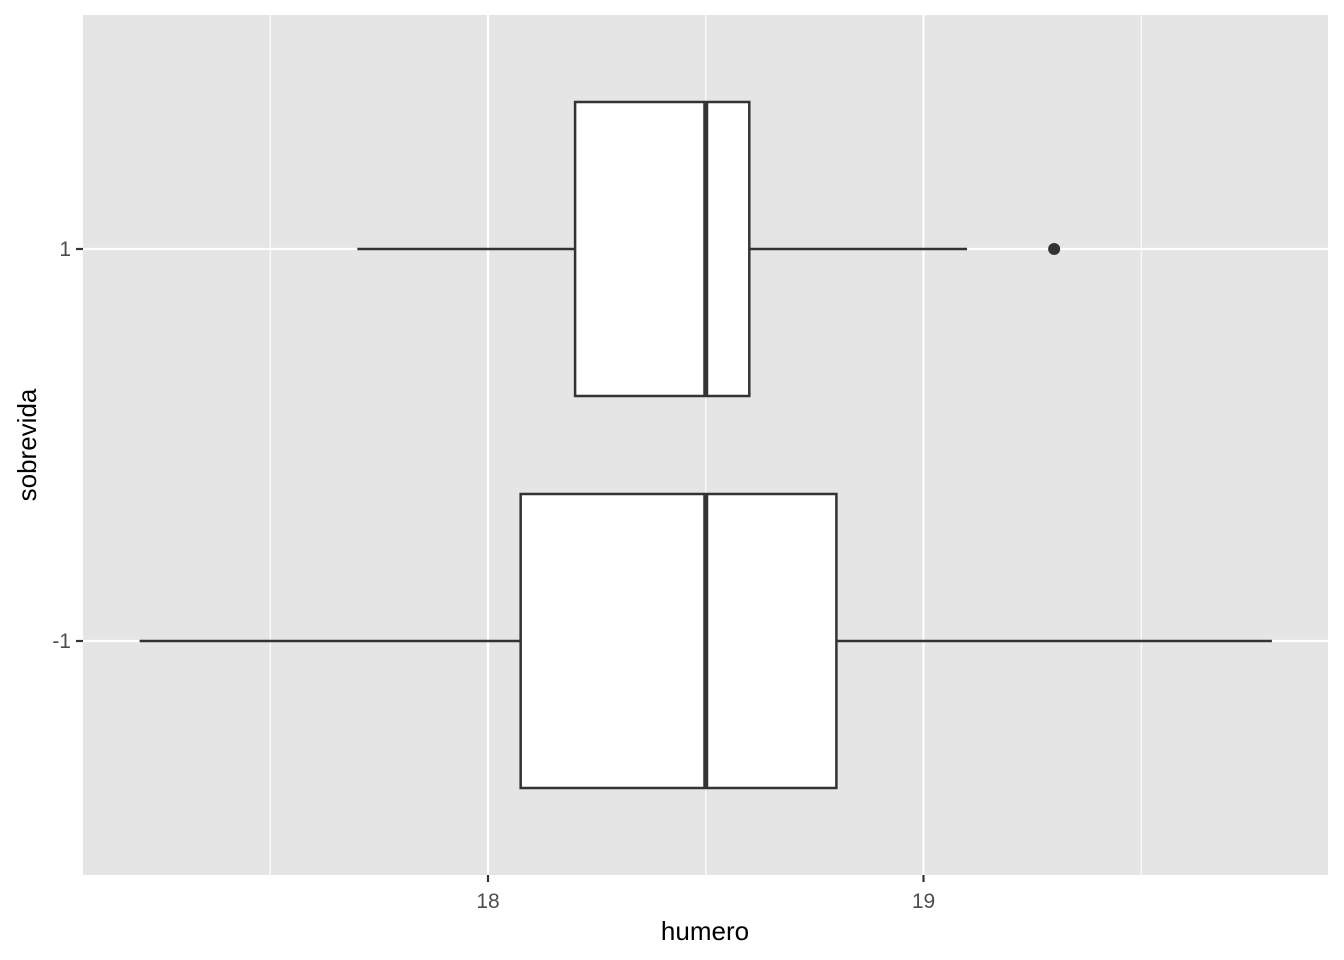  I want to click on outlier-point, so click(1054, 249).